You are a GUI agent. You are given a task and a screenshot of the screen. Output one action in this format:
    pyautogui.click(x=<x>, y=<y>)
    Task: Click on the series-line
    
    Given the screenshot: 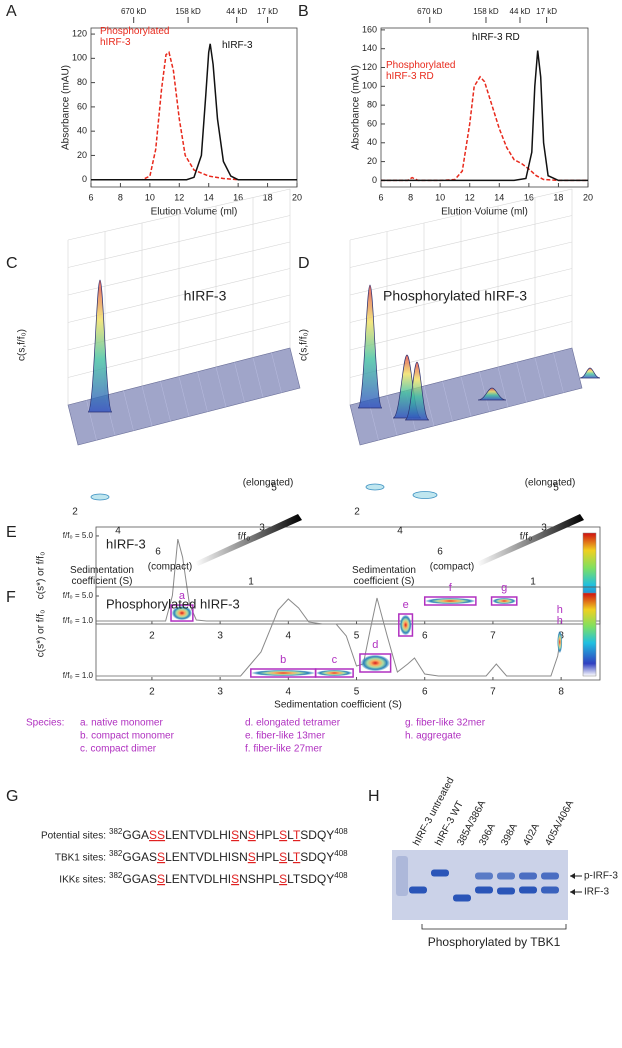 What is the action you would take?
    pyautogui.click(x=484, y=128)
    